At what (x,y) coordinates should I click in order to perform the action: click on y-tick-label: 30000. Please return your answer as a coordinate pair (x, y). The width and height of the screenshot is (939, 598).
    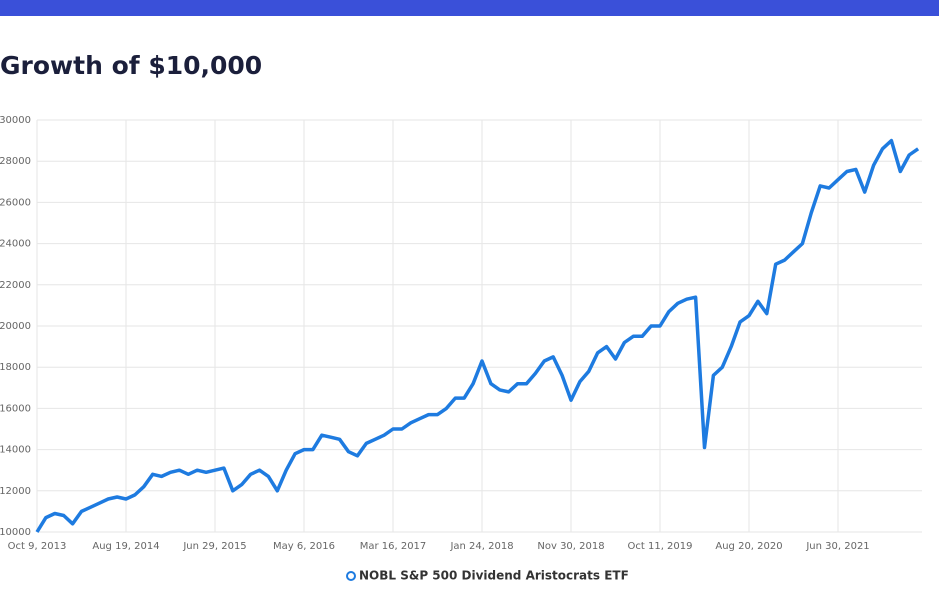
    Looking at the image, I should click on (15, 120).